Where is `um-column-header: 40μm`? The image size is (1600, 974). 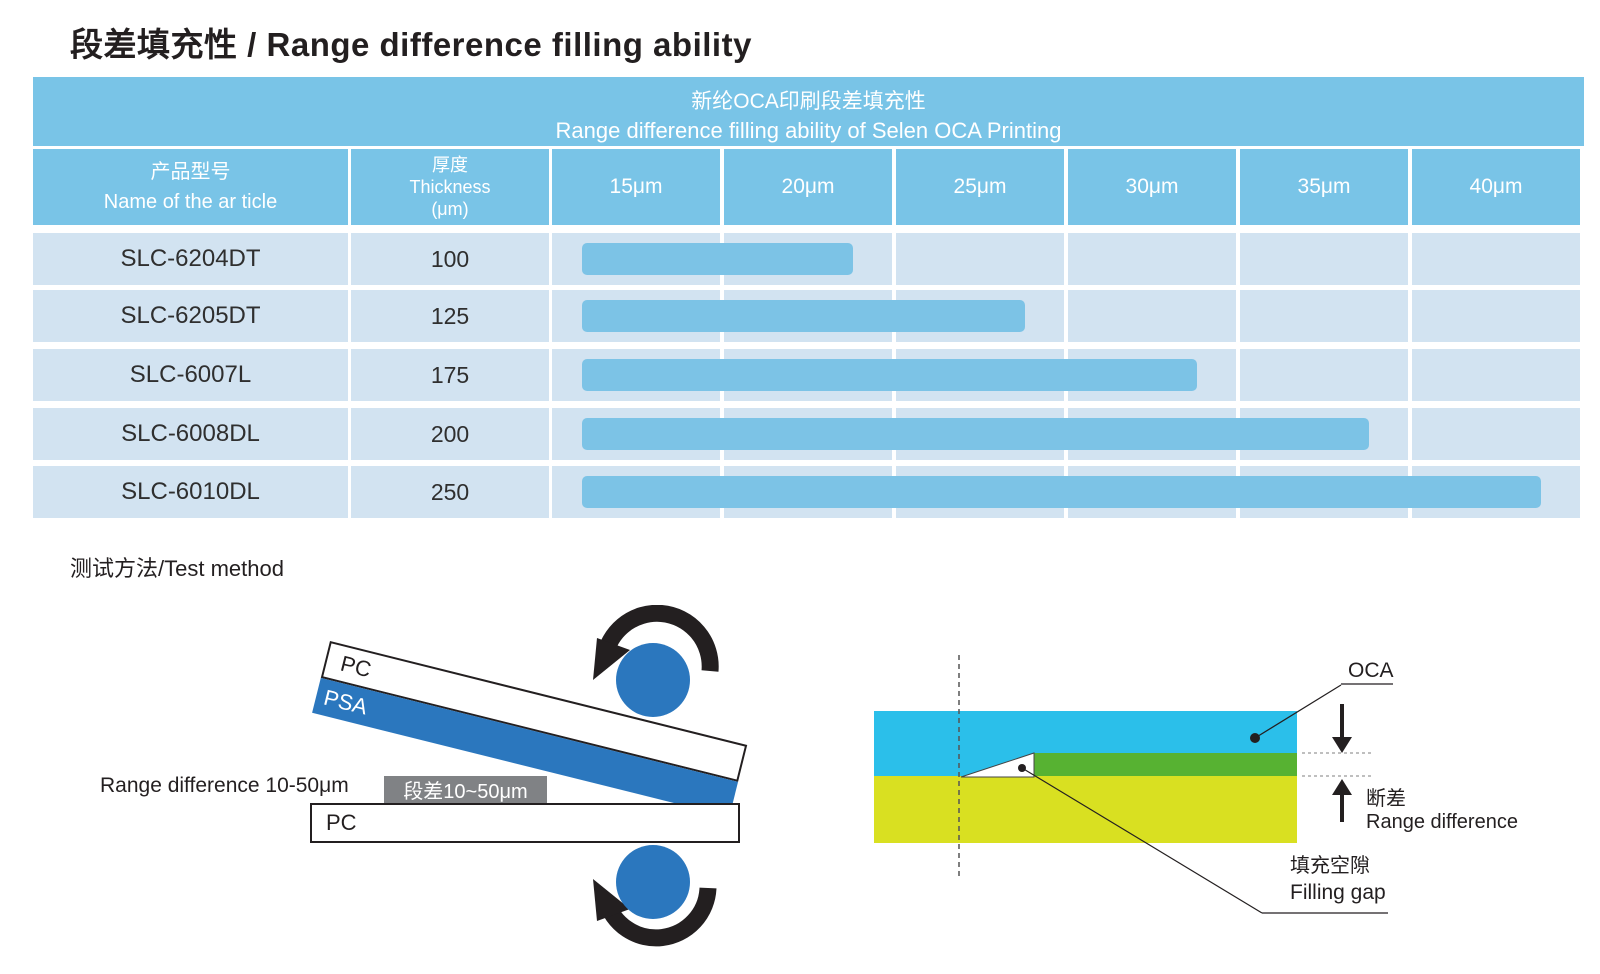 um-column-header: 40μm is located at coordinates (1496, 186).